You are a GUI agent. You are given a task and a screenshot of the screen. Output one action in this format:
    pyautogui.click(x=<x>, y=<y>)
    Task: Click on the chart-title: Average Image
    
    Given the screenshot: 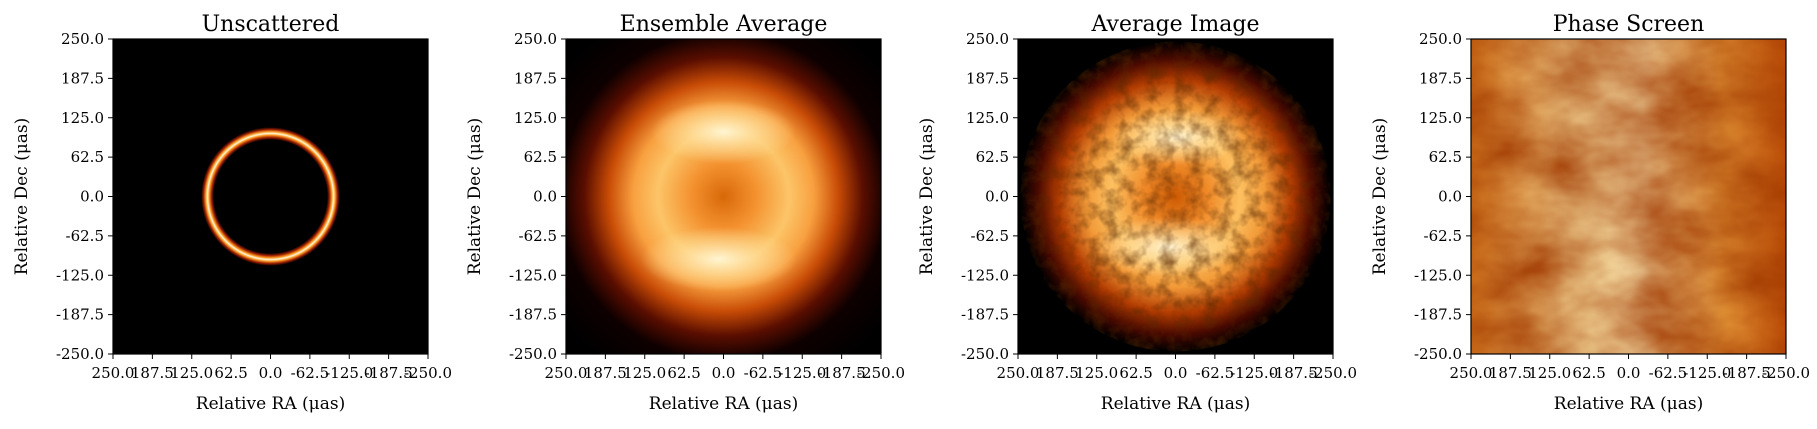 What is the action you would take?
    pyautogui.click(x=1175, y=24)
    